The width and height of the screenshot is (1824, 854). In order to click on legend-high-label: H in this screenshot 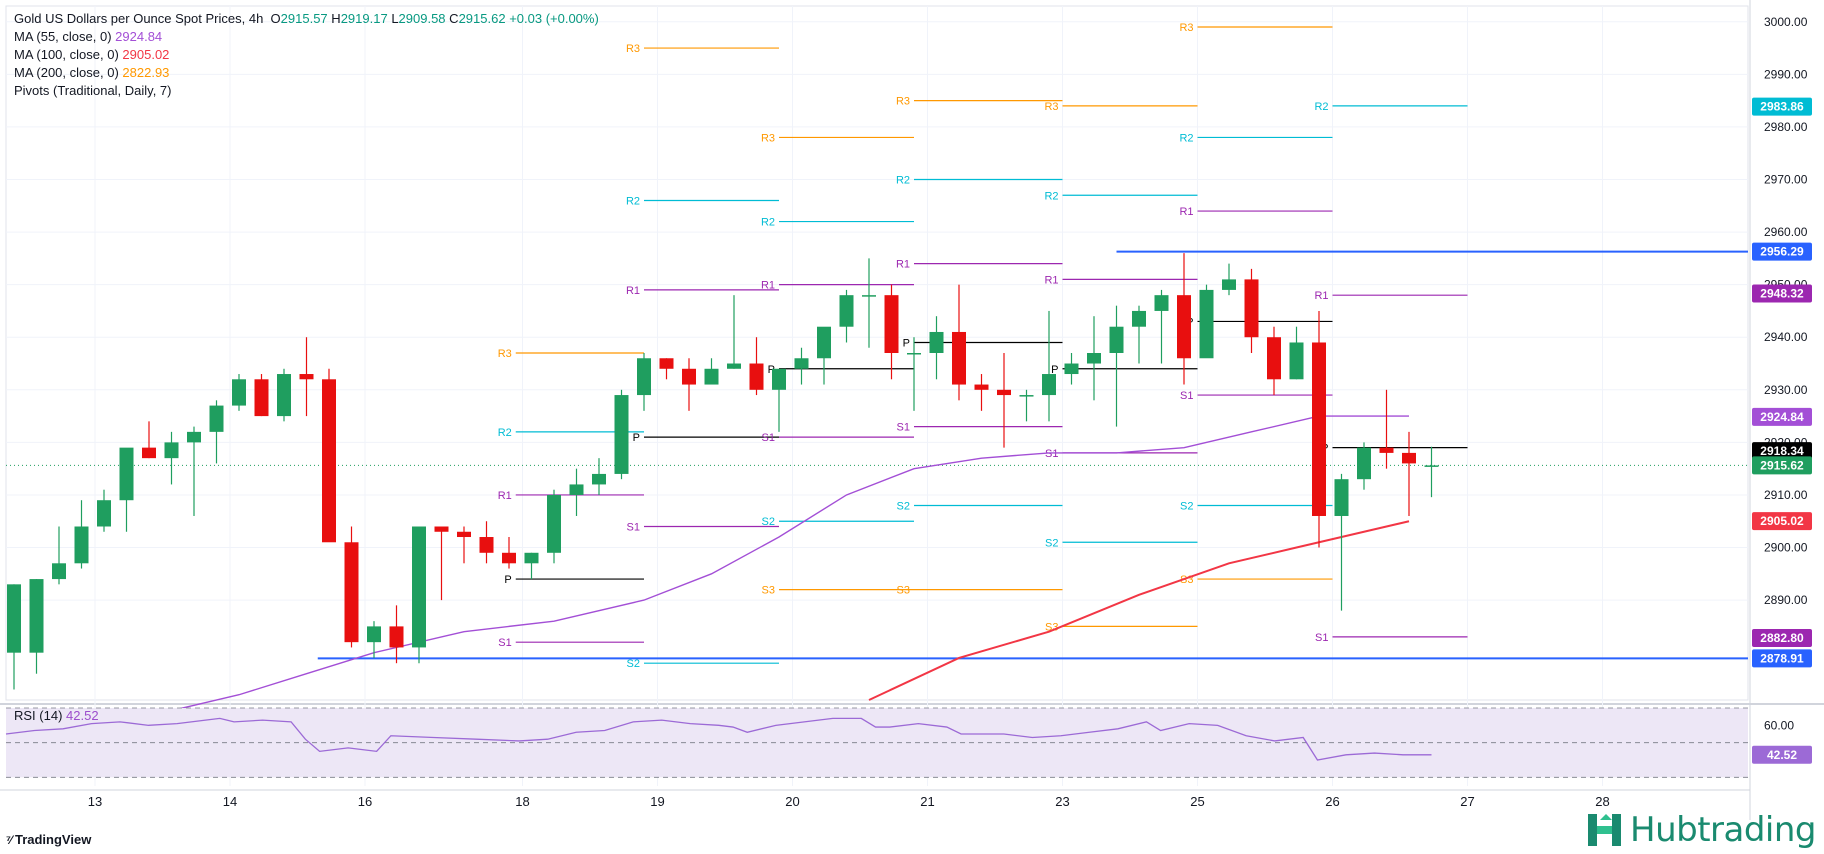, I will do `click(336, 18)`.